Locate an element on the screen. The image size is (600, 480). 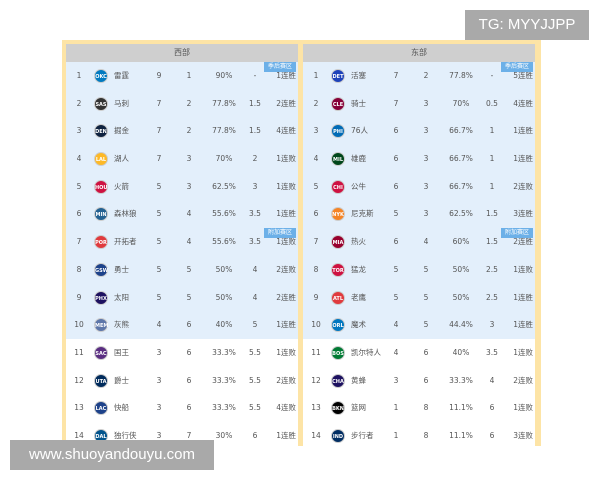
team-row: 10 ORL 魔术 4 5 44.4% 3 1连胜 is located at coordinates (419, 325).